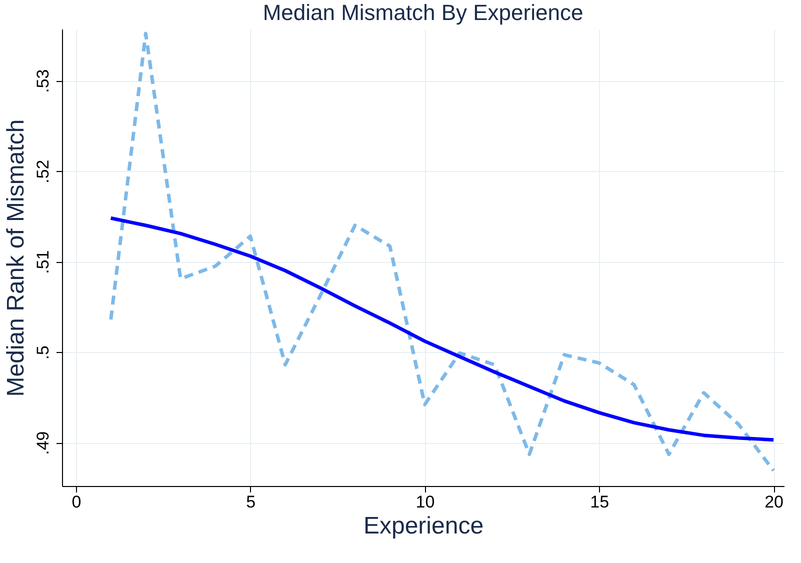 The width and height of the screenshot is (801, 563). I want to click on y-tick-label: .52, so click(43, 172).